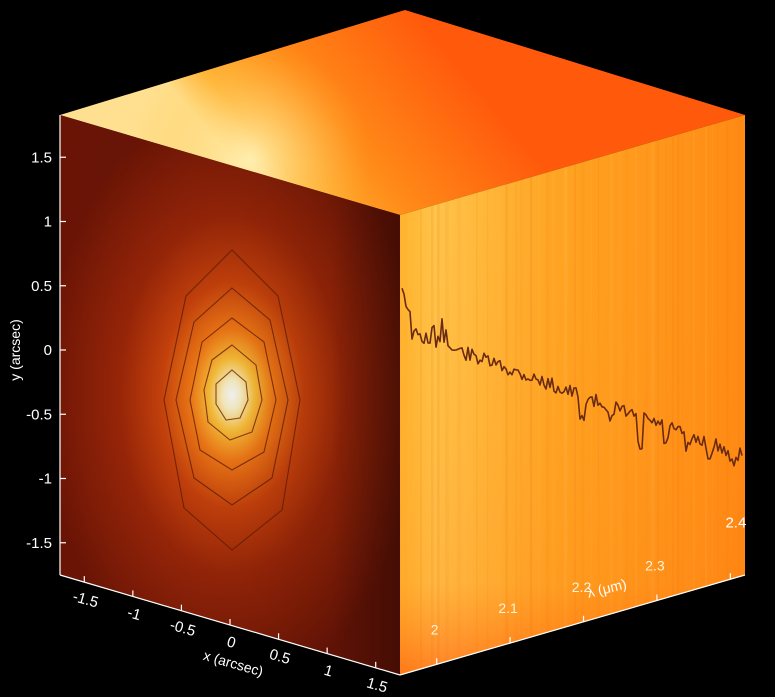 This screenshot has height=697, width=775. I want to click on x-tick-label-5: 1, so click(328, 671).